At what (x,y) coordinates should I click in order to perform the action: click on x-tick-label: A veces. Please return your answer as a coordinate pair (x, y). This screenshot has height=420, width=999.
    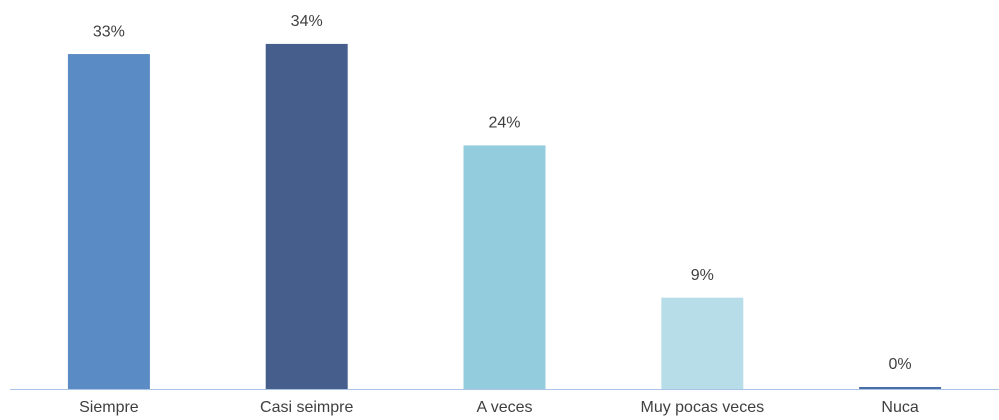
    Looking at the image, I should click on (504, 407).